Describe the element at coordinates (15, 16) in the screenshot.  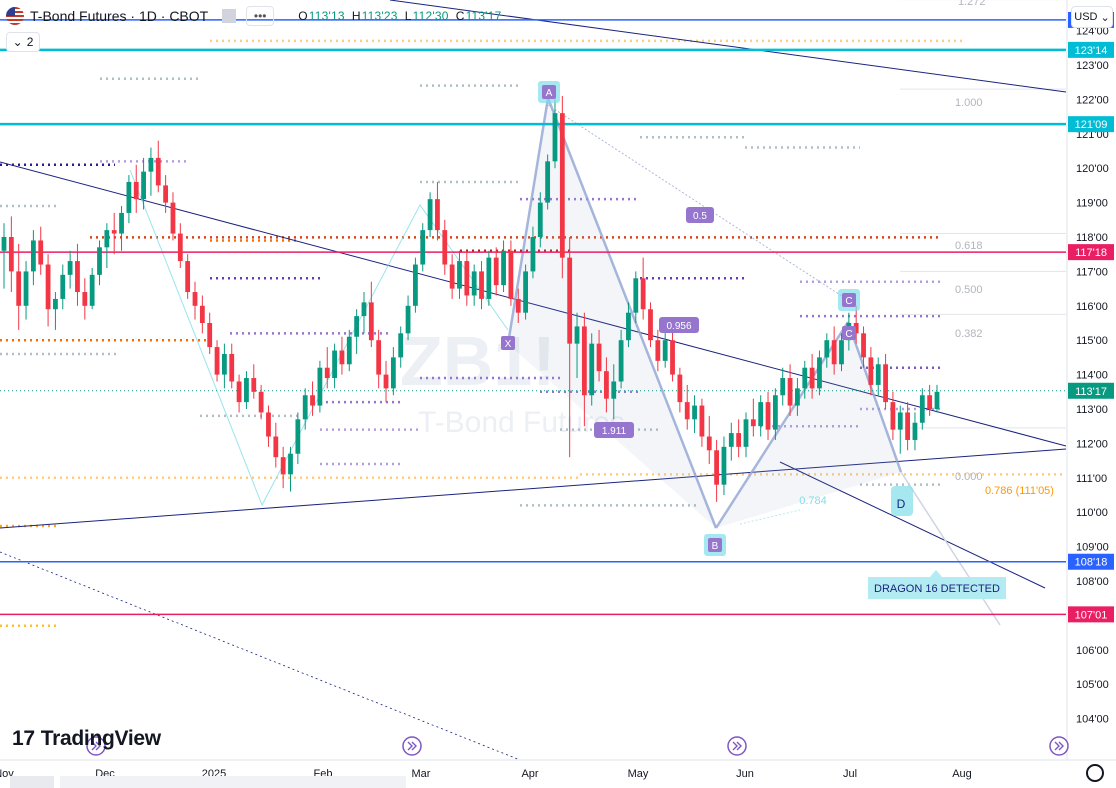
I see `us-flag-icon` at that location.